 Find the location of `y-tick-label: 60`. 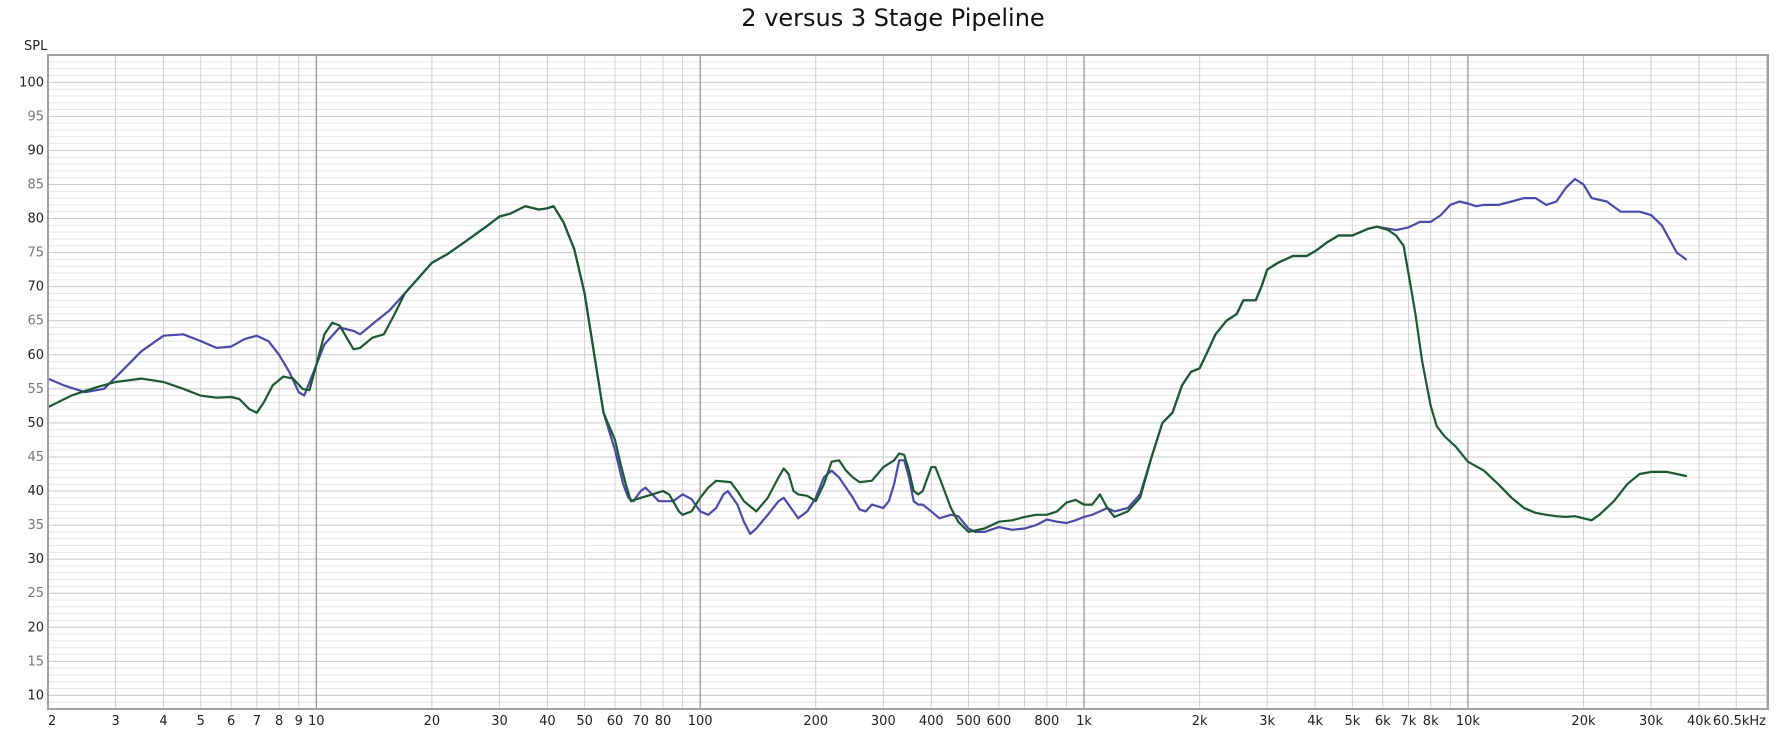

y-tick-label: 60 is located at coordinates (35, 355).